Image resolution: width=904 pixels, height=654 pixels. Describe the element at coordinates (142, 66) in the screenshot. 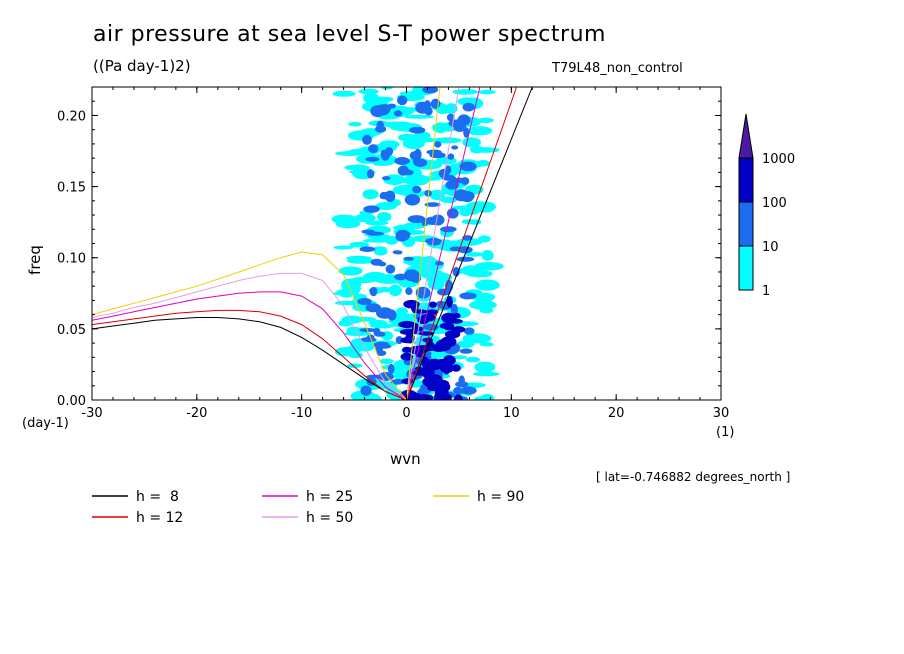

I see `chart-units: ((Pa day-1)2)` at that location.